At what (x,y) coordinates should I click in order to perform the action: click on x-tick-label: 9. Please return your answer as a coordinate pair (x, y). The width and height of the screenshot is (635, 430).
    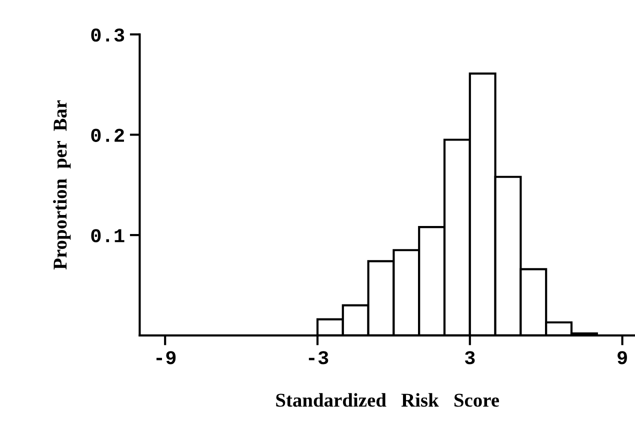
    Looking at the image, I should click on (622, 357).